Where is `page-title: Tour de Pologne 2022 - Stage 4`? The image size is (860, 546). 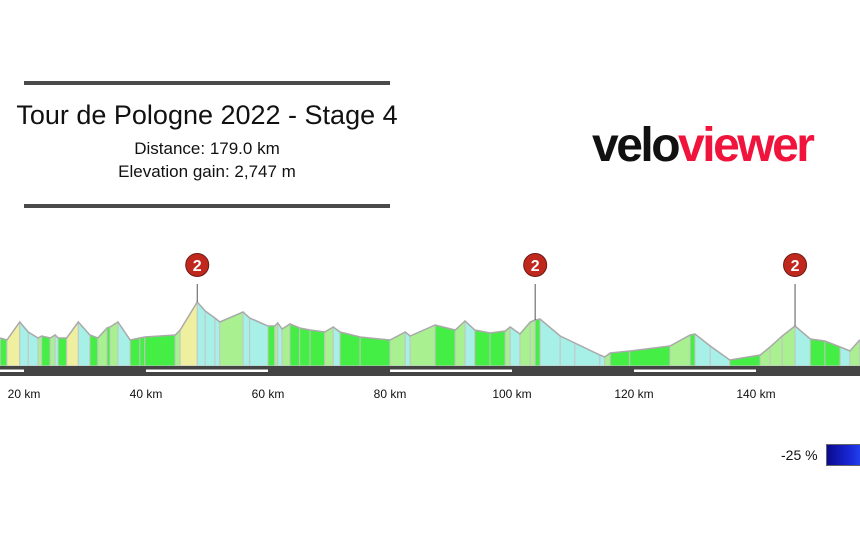 page-title: Tour de Pologne 2022 - Stage 4 is located at coordinates (207, 115).